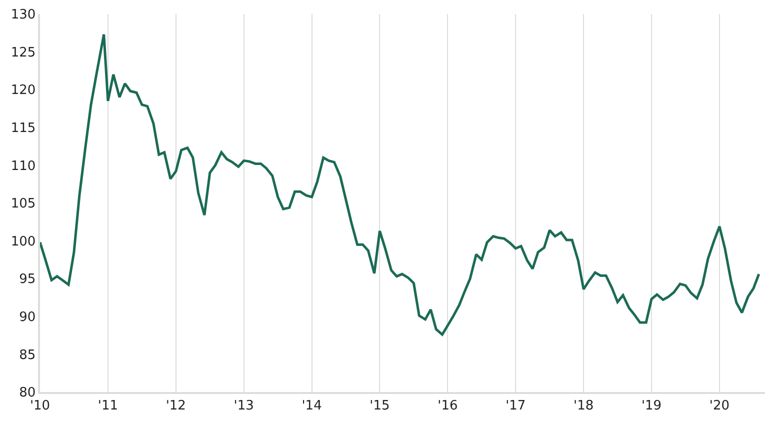 The width and height of the screenshot is (773, 430). What do you see at coordinates (651, 406) in the screenshot?
I see `x-tick-label: '19` at bounding box center [651, 406].